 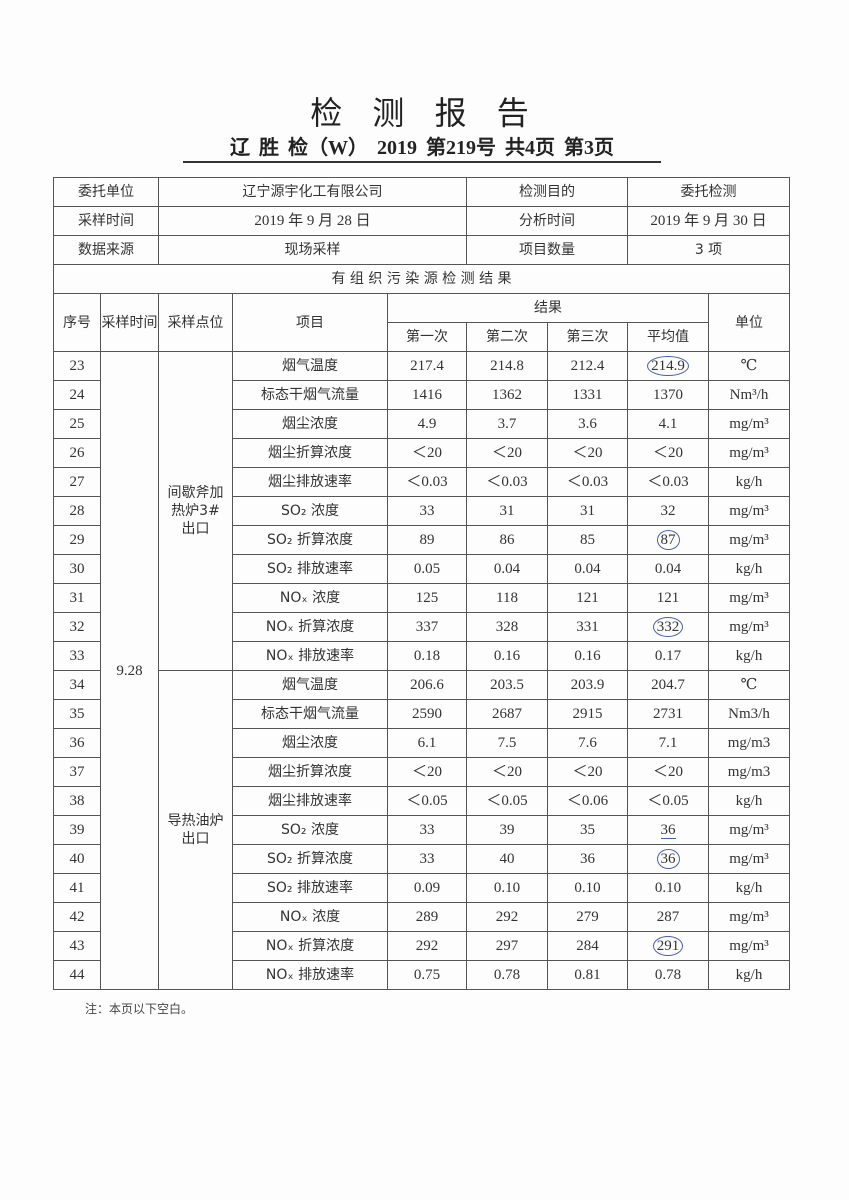 I want to click on result-avg: ＜0.05, so click(x=668, y=801).